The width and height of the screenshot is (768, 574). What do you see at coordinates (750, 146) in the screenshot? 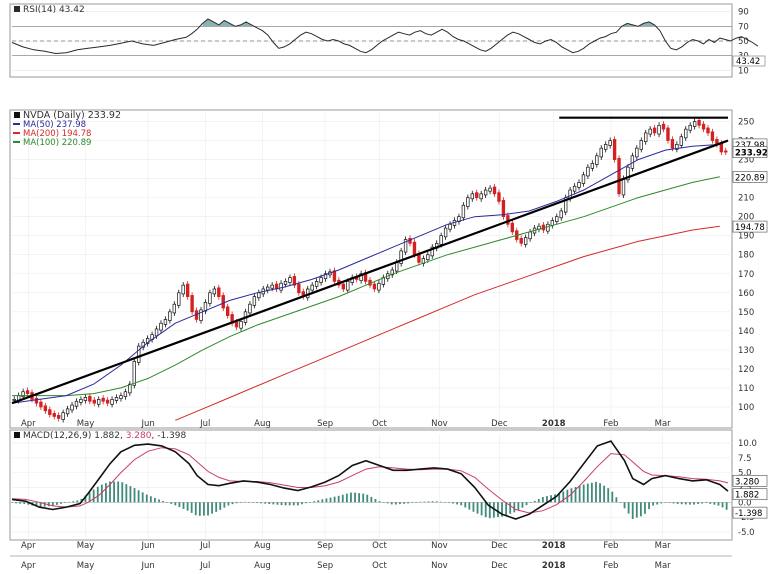
I see `price-tag-value: 237.98` at bounding box center [750, 146].